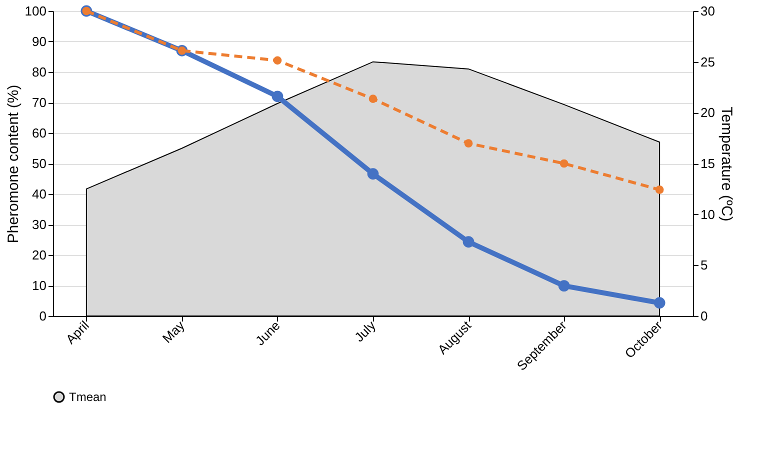 Image resolution: width=780 pixels, height=454 pixels. What do you see at coordinates (35, 11) in the screenshot?
I see `y-tick-label: 100` at bounding box center [35, 11].